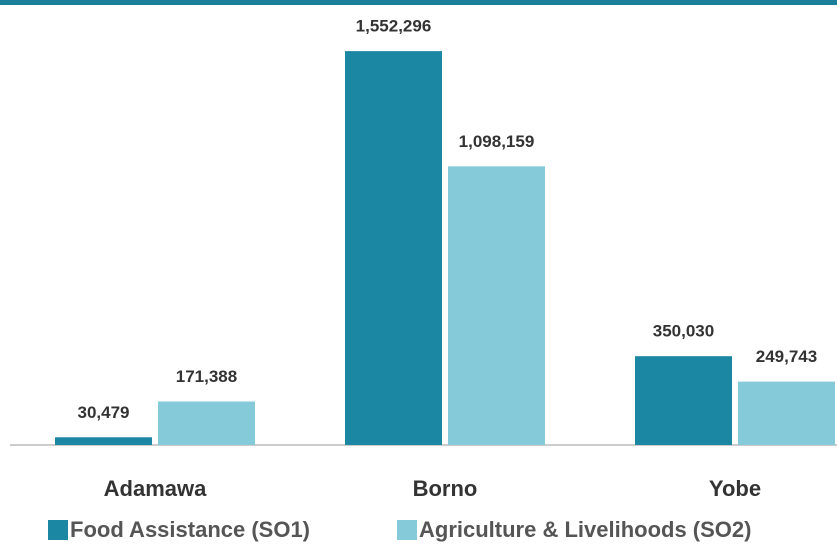 Image resolution: width=837 pixels, height=549 pixels. I want to click on data-label: 30,479, so click(104, 412).